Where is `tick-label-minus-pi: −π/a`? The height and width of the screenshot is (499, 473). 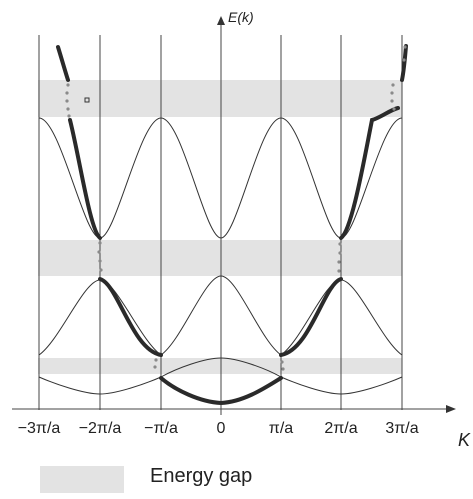
tick-label-minus-pi: −π/a is located at coordinates (161, 428).